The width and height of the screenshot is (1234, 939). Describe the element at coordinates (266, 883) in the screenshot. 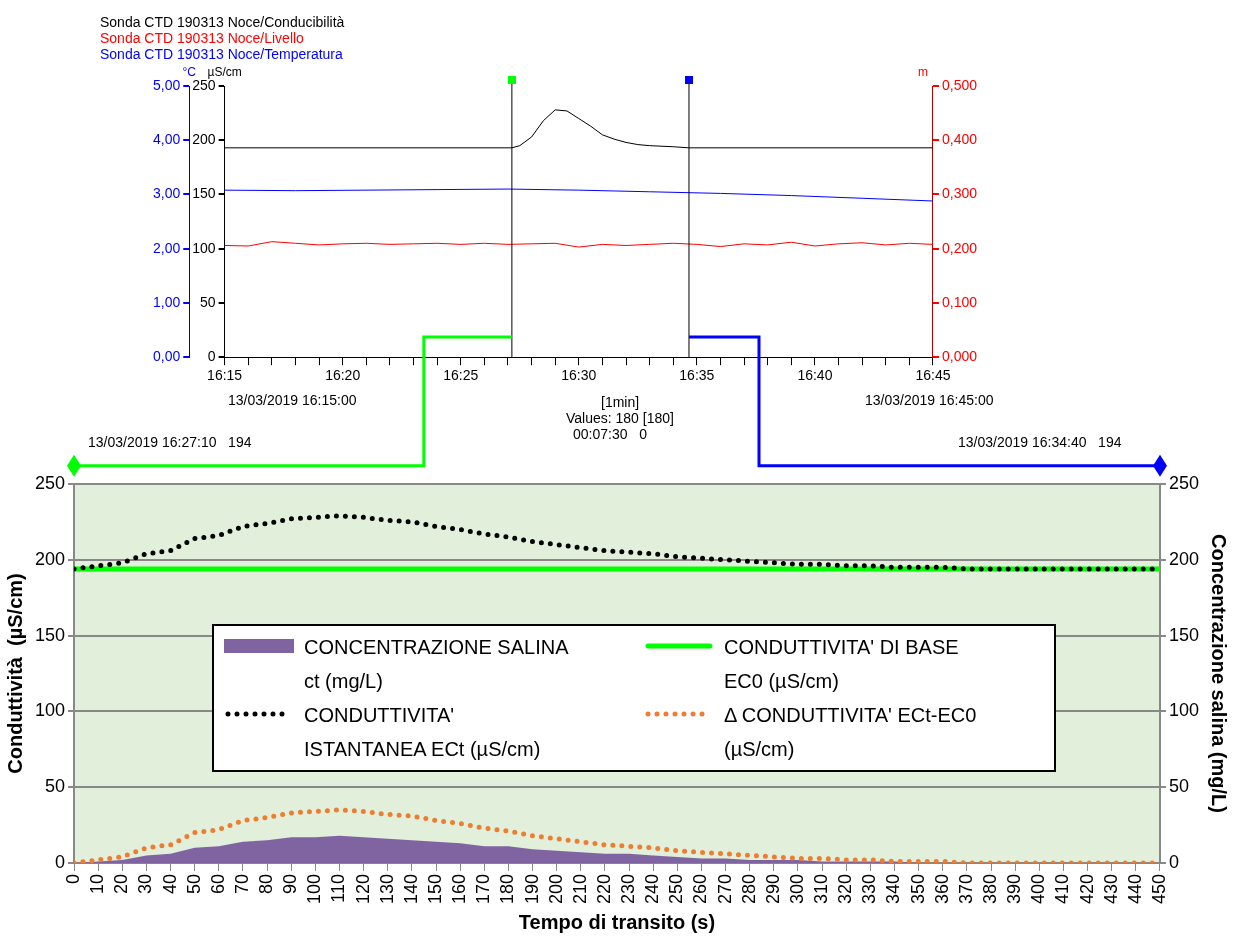

I see `x-tick-label: 80` at that location.